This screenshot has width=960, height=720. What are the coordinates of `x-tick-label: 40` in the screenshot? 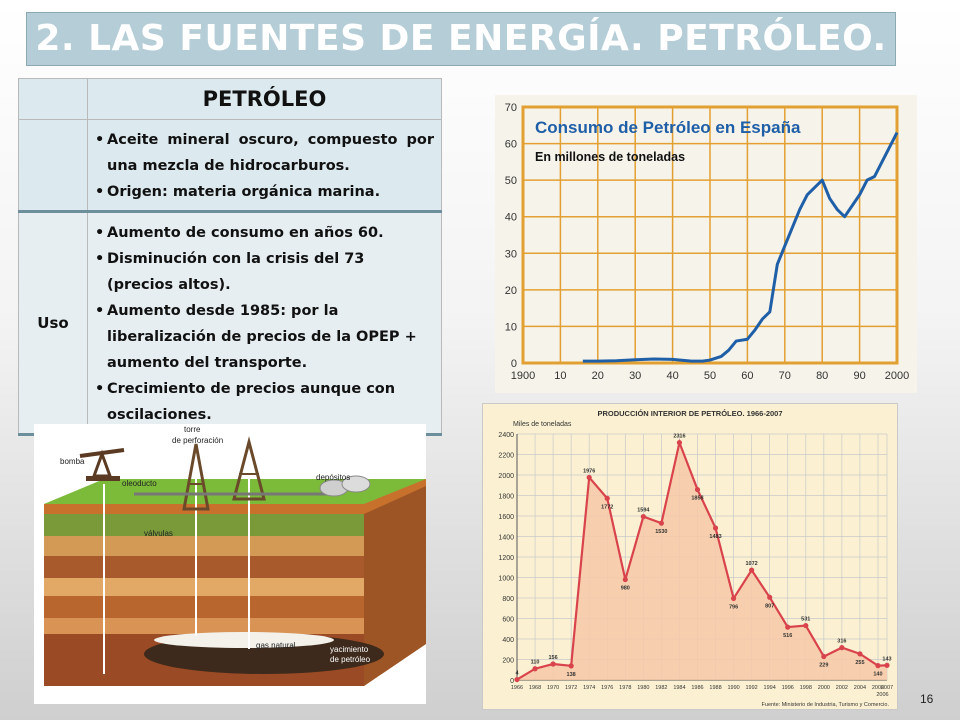 It's located at (672, 376).